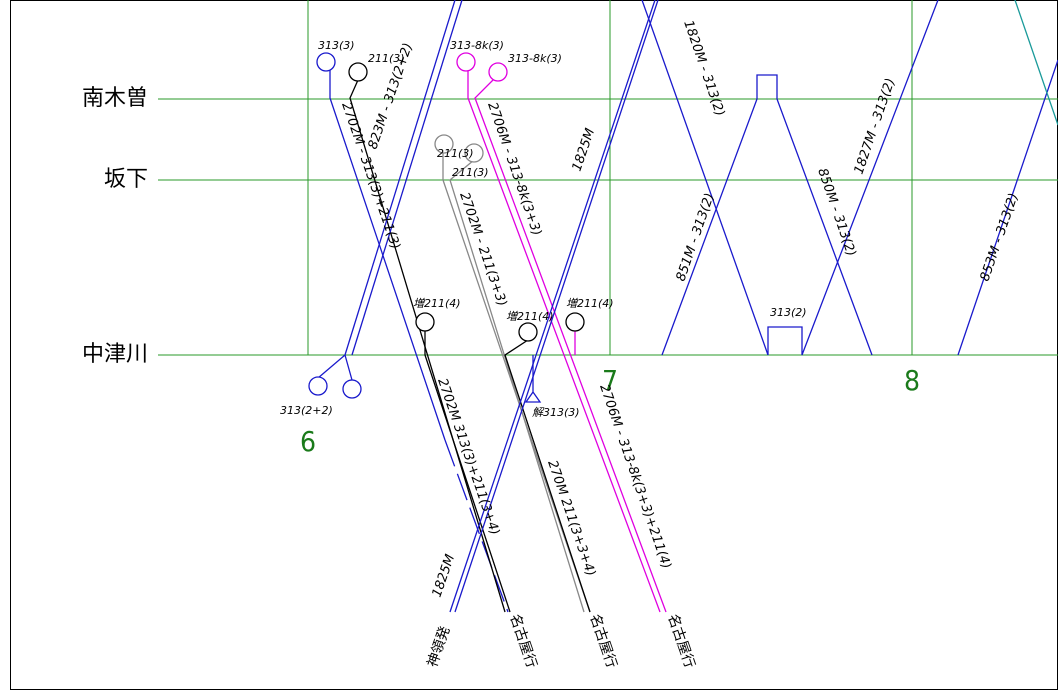  I want to click on train-label: 1827M - 313(2), so click(875, 126).